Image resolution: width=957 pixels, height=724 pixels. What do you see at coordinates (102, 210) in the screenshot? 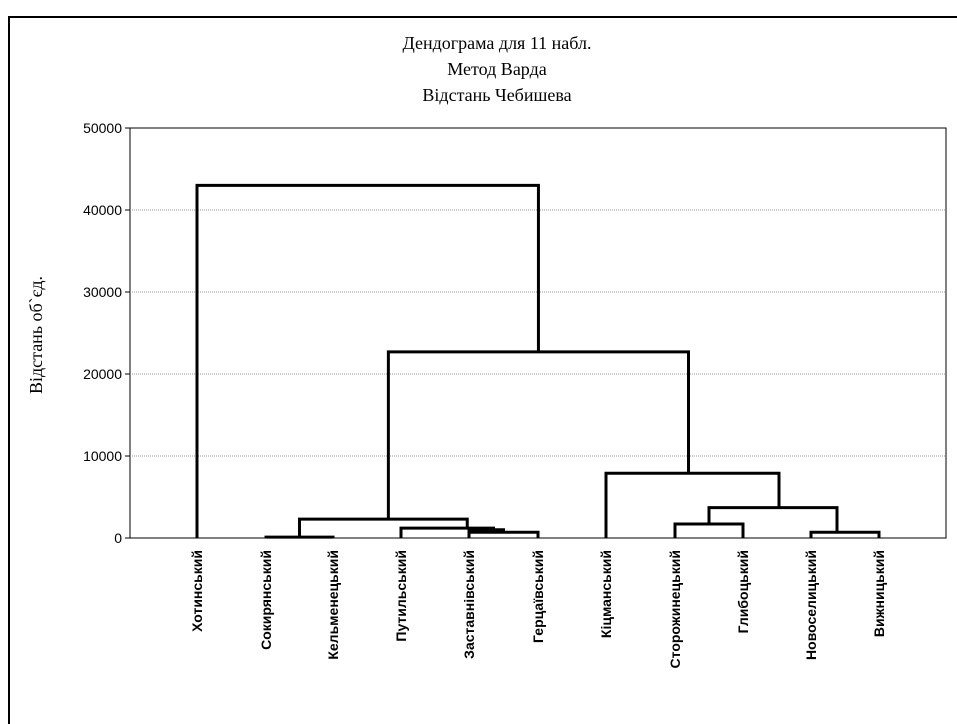
I see `y-tick-label: 40000` at bounding box center [102, 210].